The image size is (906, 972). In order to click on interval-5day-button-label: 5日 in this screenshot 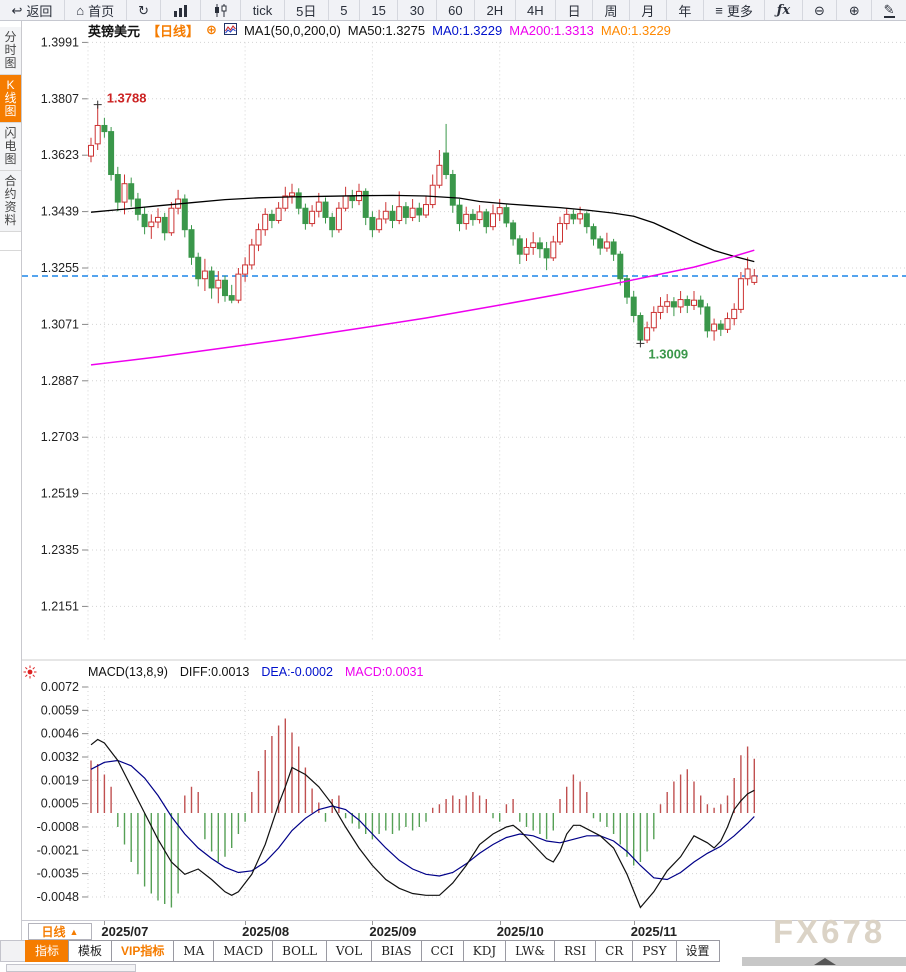, I will do `click(306, 11)`.